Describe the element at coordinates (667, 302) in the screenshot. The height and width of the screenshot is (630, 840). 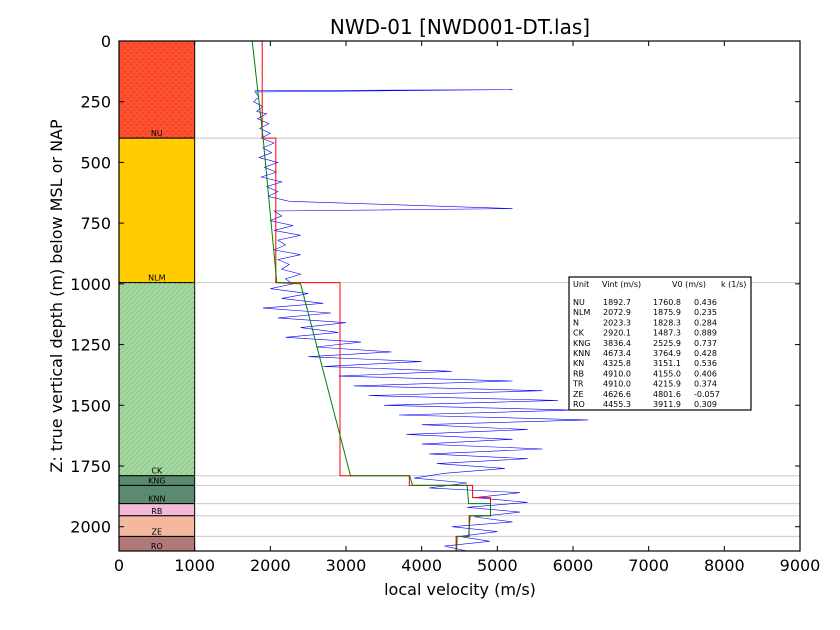
I see `table-cell: 1760.8` at that location.